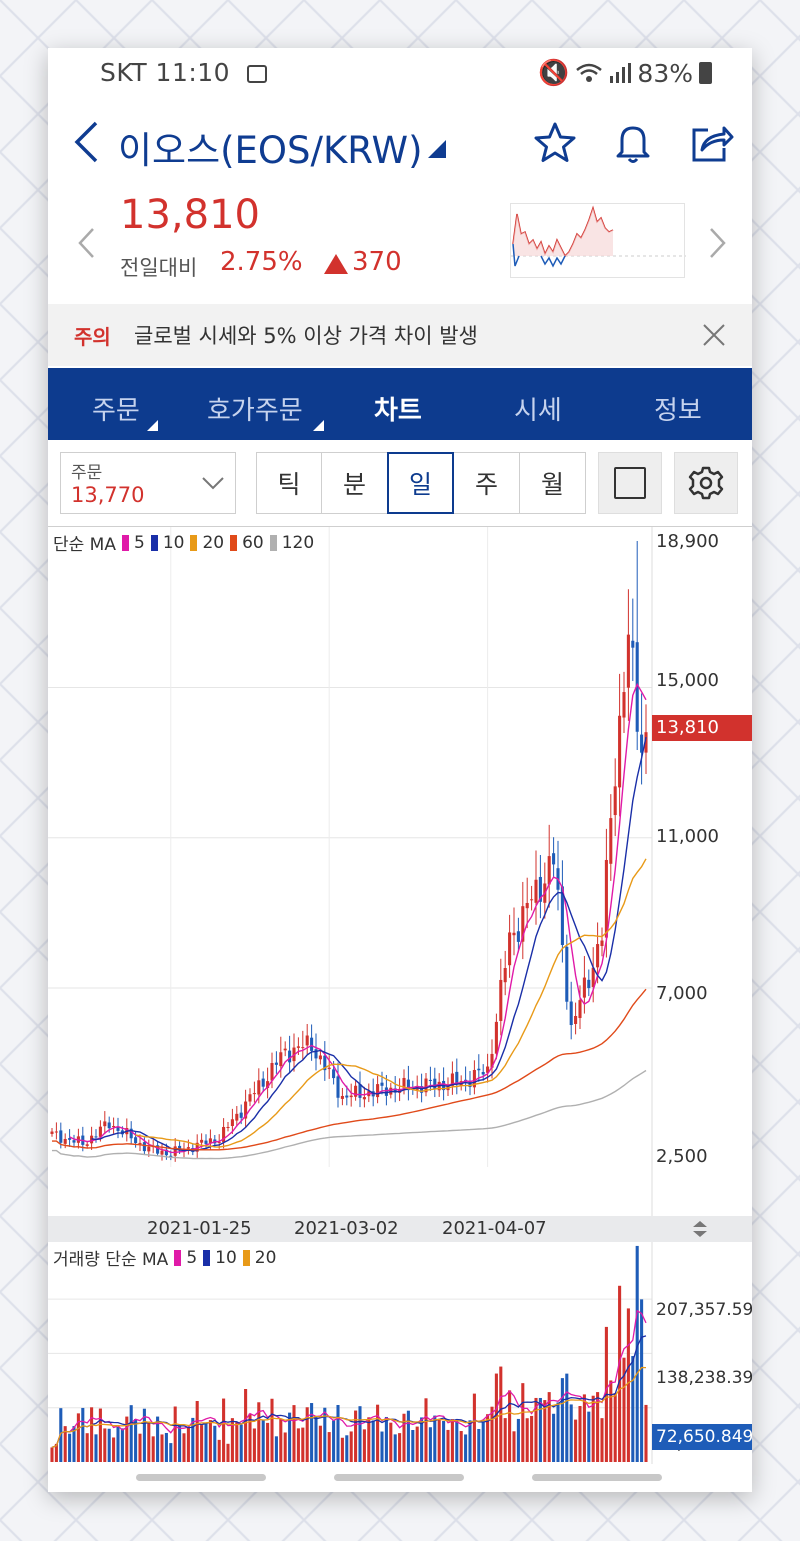 This screenshot has height=1541, width=800. Describe the element at coordinates (349, 1069) in the screenshot. I see `ma60-line` at that location.